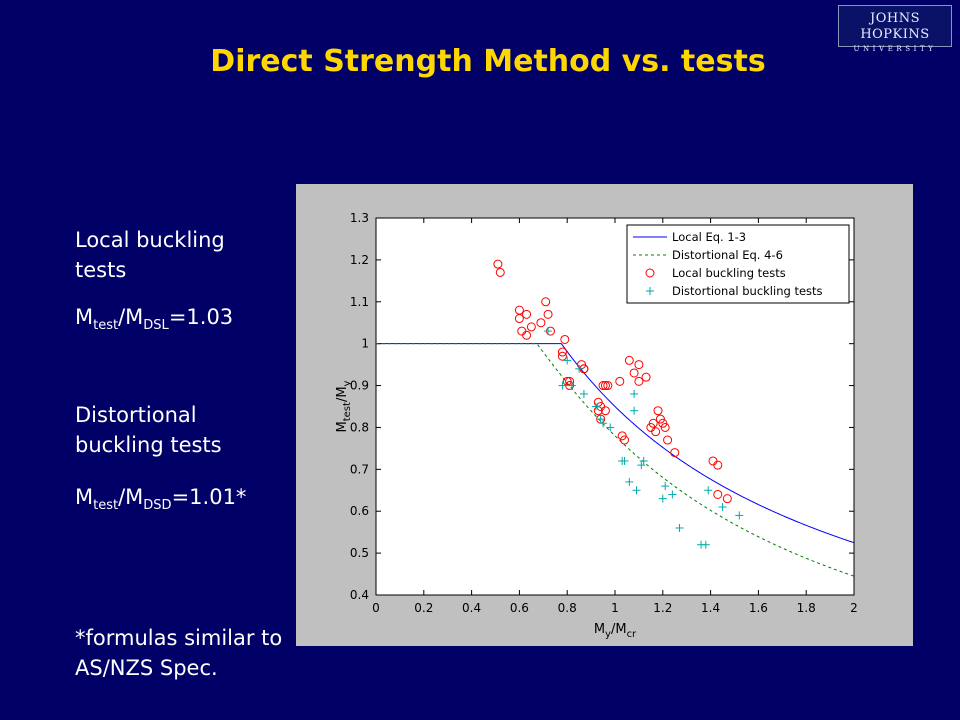 This screenshot has height=720, width=960. What do you see at coordinates (662, 608) in the screenshot?
I see `x-tick-label: 1.2` at bounding box center [662, 608].